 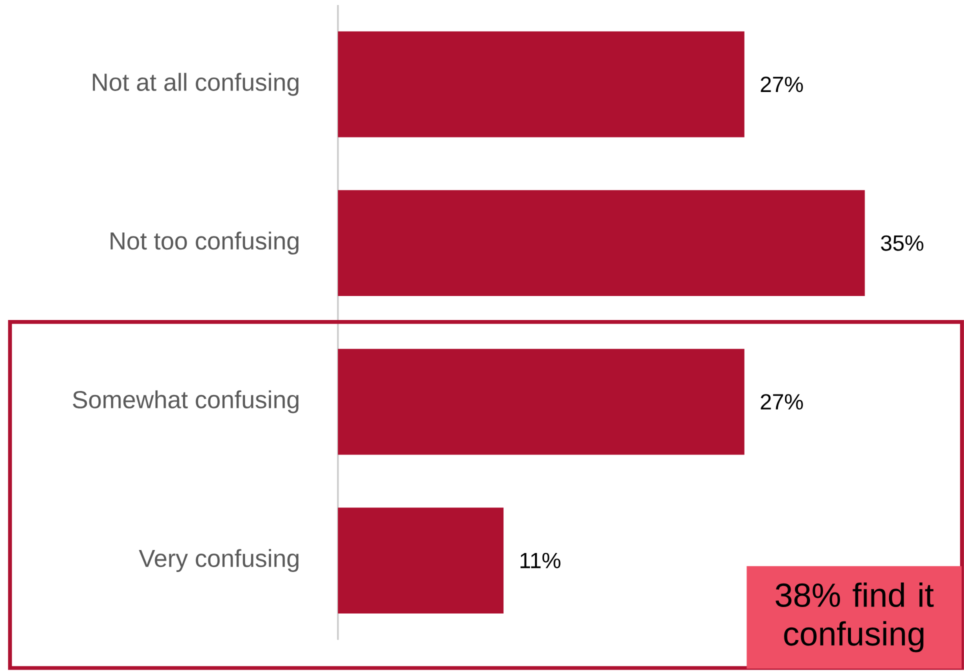 What do you see at coordinates (540, 560) in the screenshot?
I see `data-label: 11%` at bounding box center [540, 560].